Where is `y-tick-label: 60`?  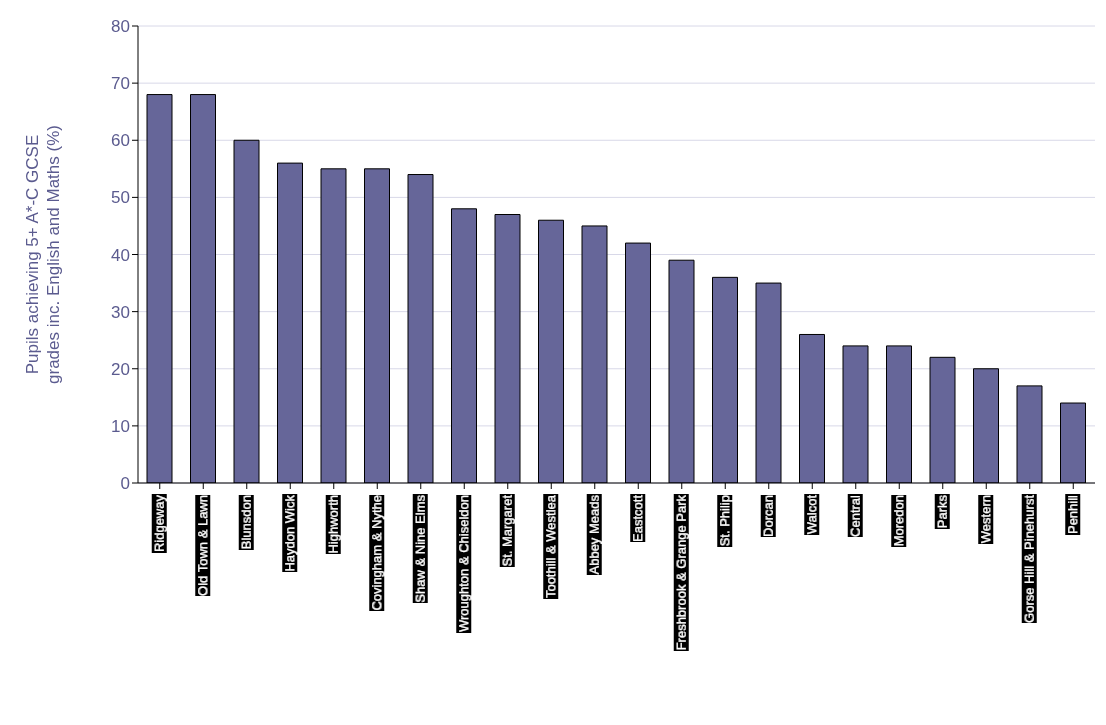 y-tick-label: 60 is located at coordinates (120, 141).